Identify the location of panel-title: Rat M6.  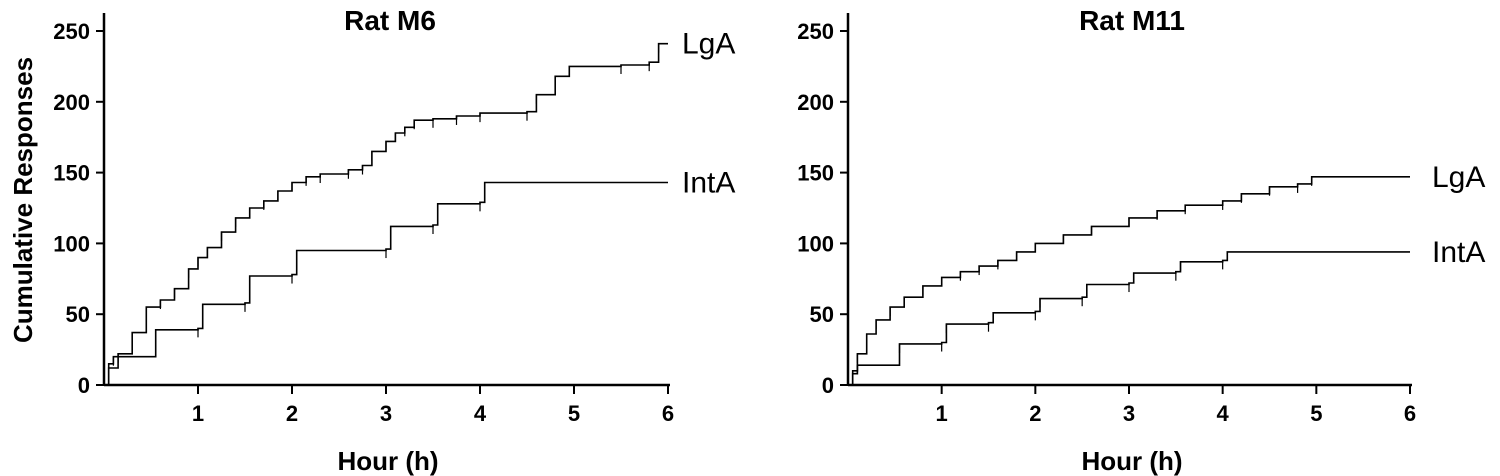
(390, 20).